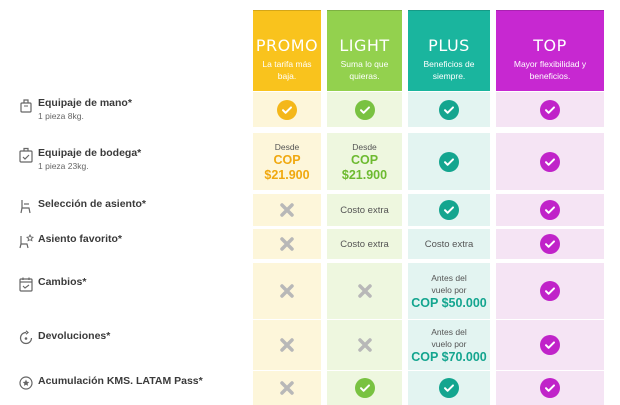 The image size is (620, 405). Describe the element at coordinates (449, 45) in the screenshot. I see `plan-name: PLUS` at that location.